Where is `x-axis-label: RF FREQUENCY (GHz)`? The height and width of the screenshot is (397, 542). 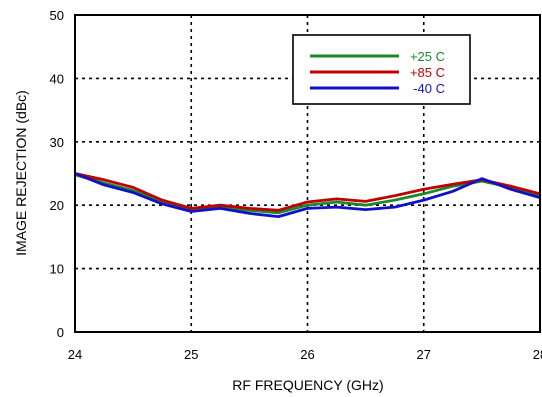
x-axis-label: RF FREQUENCY (GHz) is located at coordinates (307, 385).